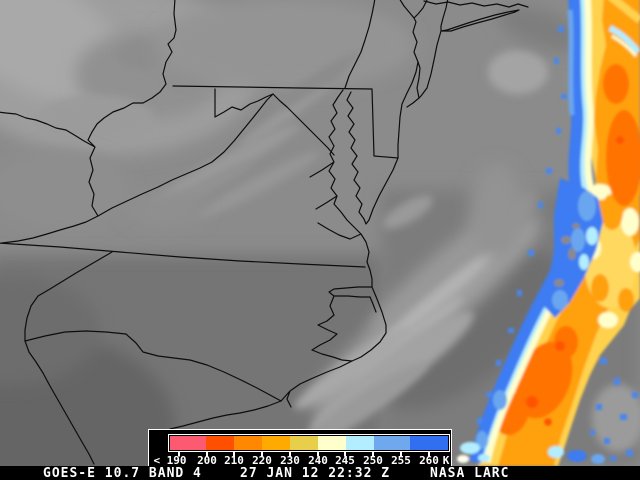 The width and height of the screenshot is (640, 480). Describe the element at coordinates (339, 176) in the screenshot. I see `border-chesapeake-west` at that location.